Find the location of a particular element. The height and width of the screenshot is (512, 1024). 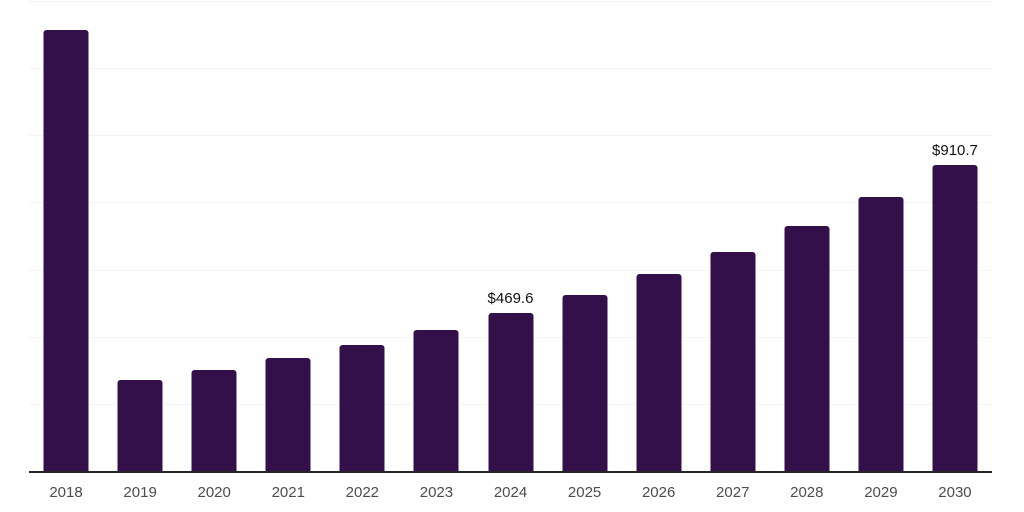

bar-2019 is located at coordinates (140, 425).